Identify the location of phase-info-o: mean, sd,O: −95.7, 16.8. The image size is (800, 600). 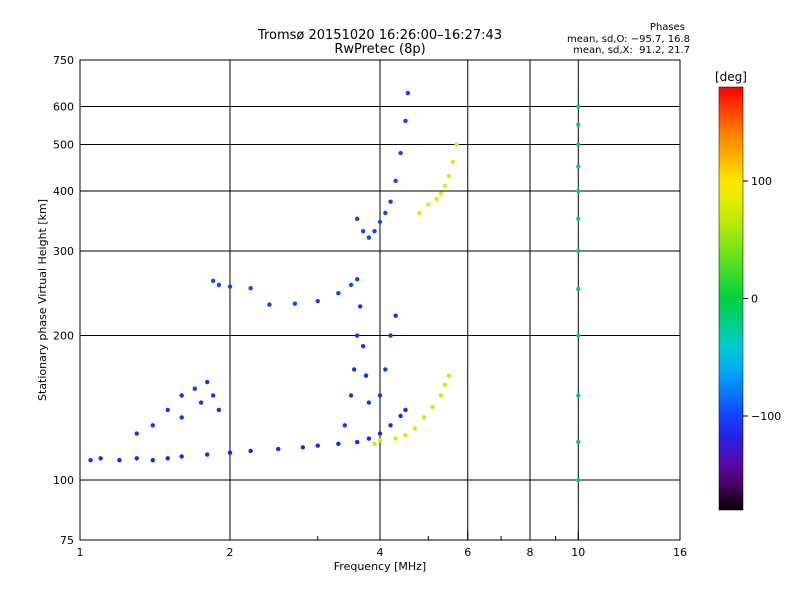
(628, 39).